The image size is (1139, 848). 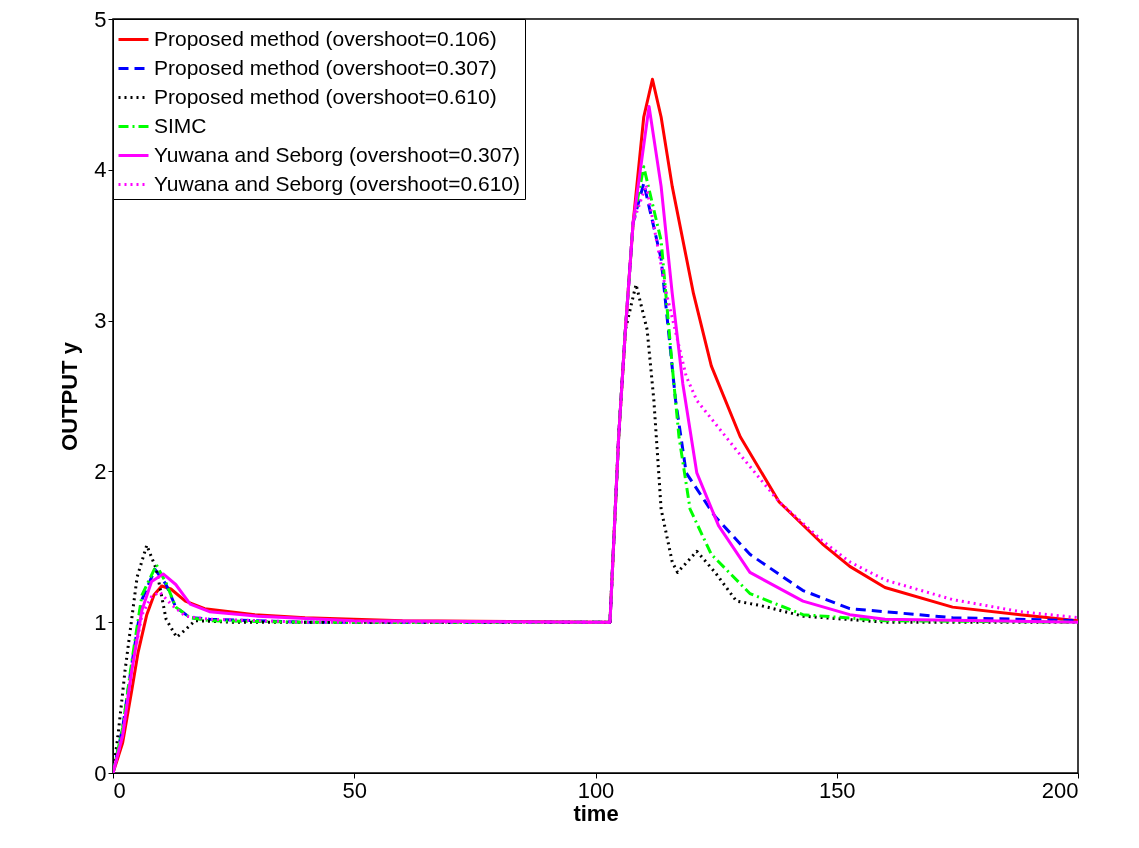 What do you see at coordinates (100, 622) in the screenshot?
I see `y-tick-label: 1` at bounding box center [100, 622].